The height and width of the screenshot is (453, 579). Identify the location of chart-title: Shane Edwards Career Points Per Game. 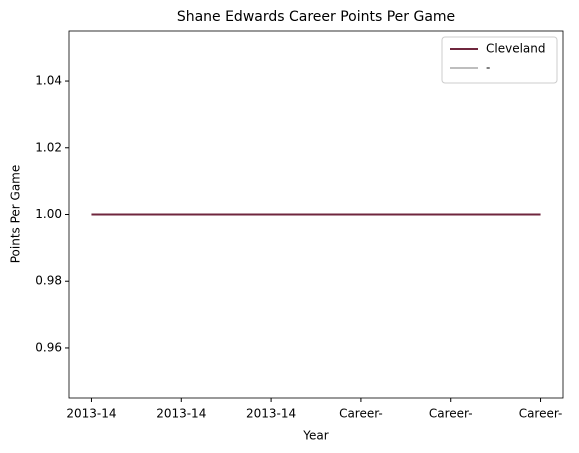
(316, 17).